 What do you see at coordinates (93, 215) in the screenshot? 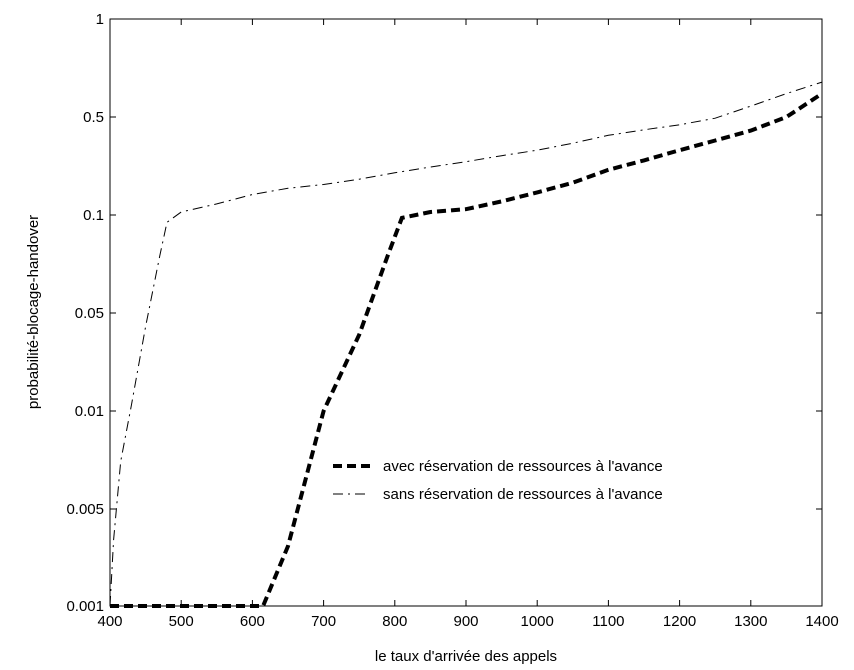
I see `y-tick-label: 0.1` at bounding box center [93, 215].